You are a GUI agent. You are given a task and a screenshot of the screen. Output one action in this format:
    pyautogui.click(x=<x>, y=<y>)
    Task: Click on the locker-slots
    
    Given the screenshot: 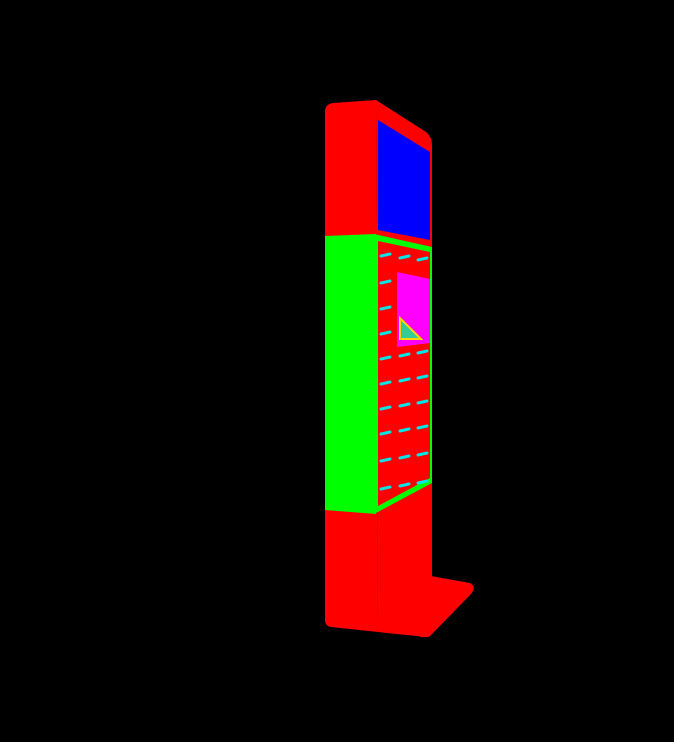 What is the action you would take?
    pyautogui.click(x=404, y=371)
    